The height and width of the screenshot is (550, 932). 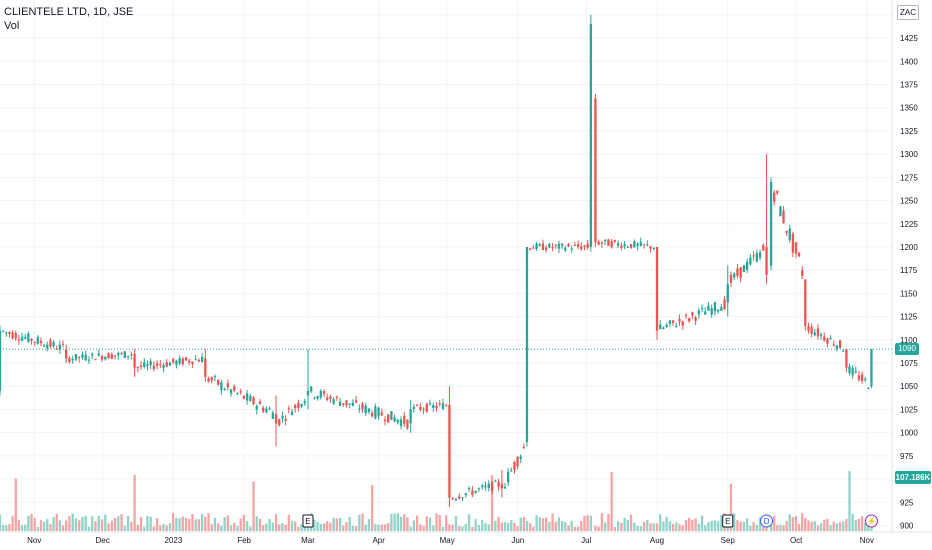 I want to click on volume-indicator-label: Vol, so click(x=12, y=26).